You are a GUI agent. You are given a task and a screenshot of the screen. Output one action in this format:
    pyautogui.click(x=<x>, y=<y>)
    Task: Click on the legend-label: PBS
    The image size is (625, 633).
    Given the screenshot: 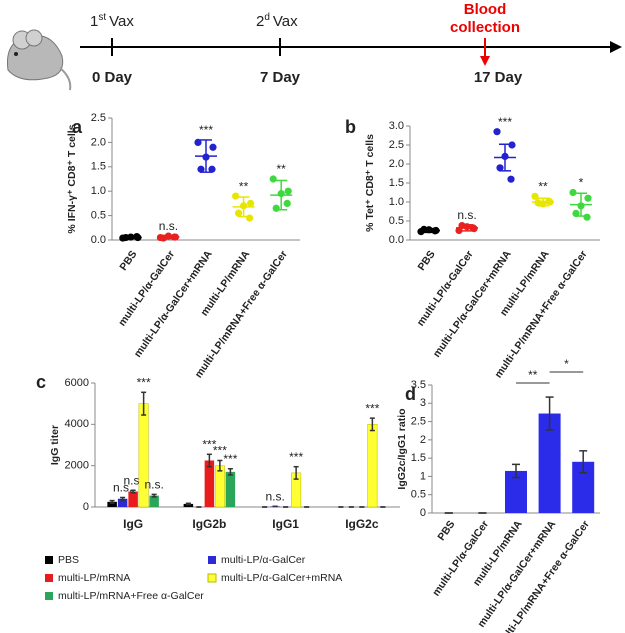 What is the action you would take?
    pyautogui.click(x=68, y=560)
    